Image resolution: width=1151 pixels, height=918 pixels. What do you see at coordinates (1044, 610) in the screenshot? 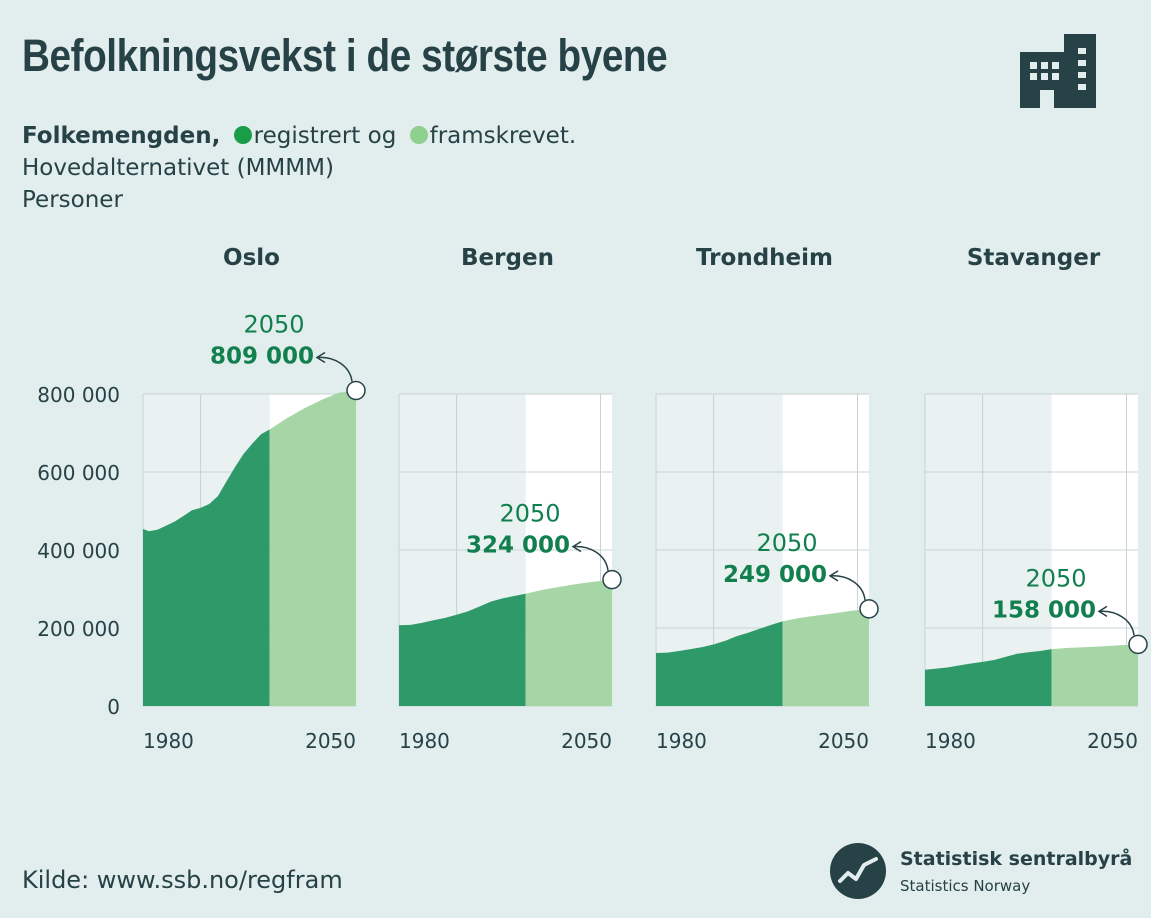
I see `annotation-value: 158 000` at bounding box center [1044, 610].